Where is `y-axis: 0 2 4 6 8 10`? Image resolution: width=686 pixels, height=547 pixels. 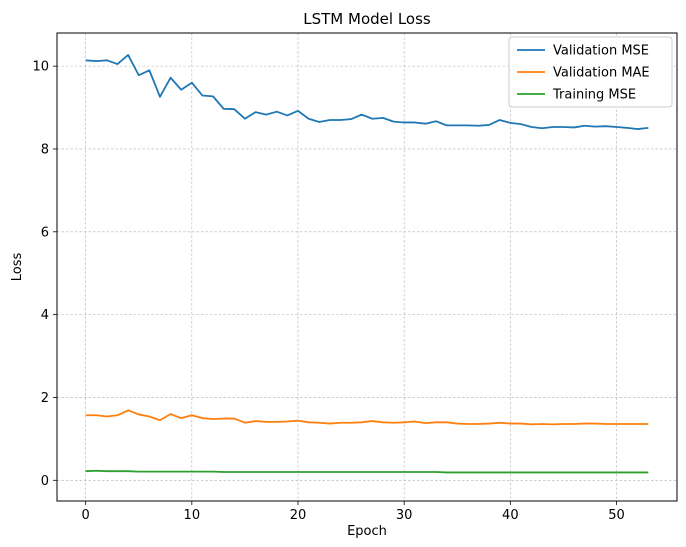 y-axis: 0 2 4 6 8 10 is located at coordinates (44, 274).